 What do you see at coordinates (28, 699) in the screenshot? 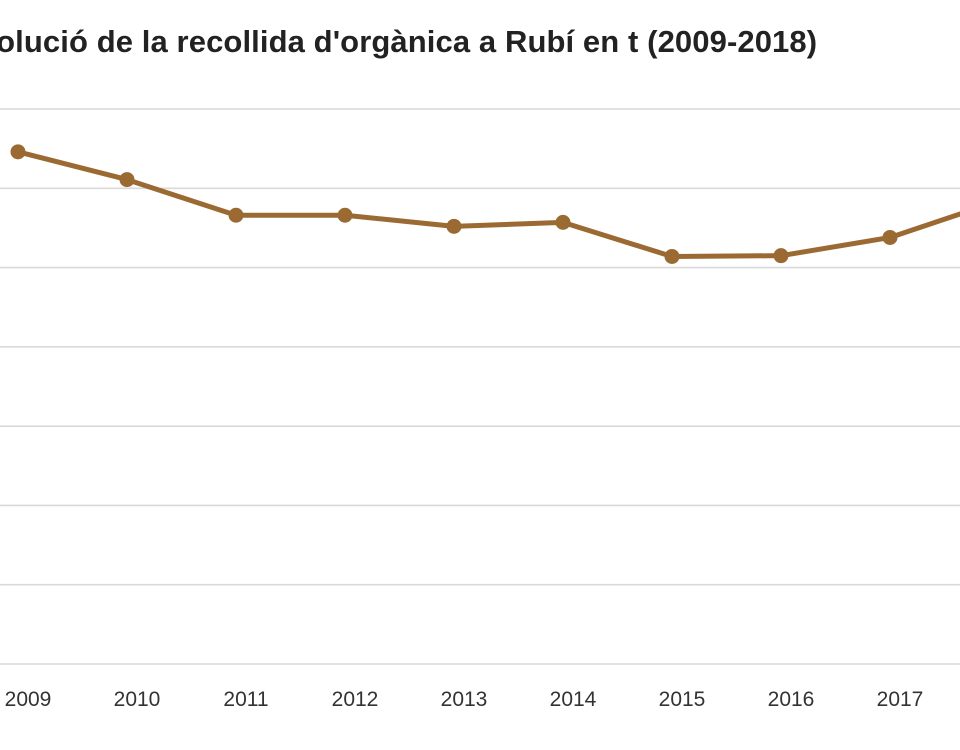
I see `x-tick-label: 2009` at bounding box center [28, 699].